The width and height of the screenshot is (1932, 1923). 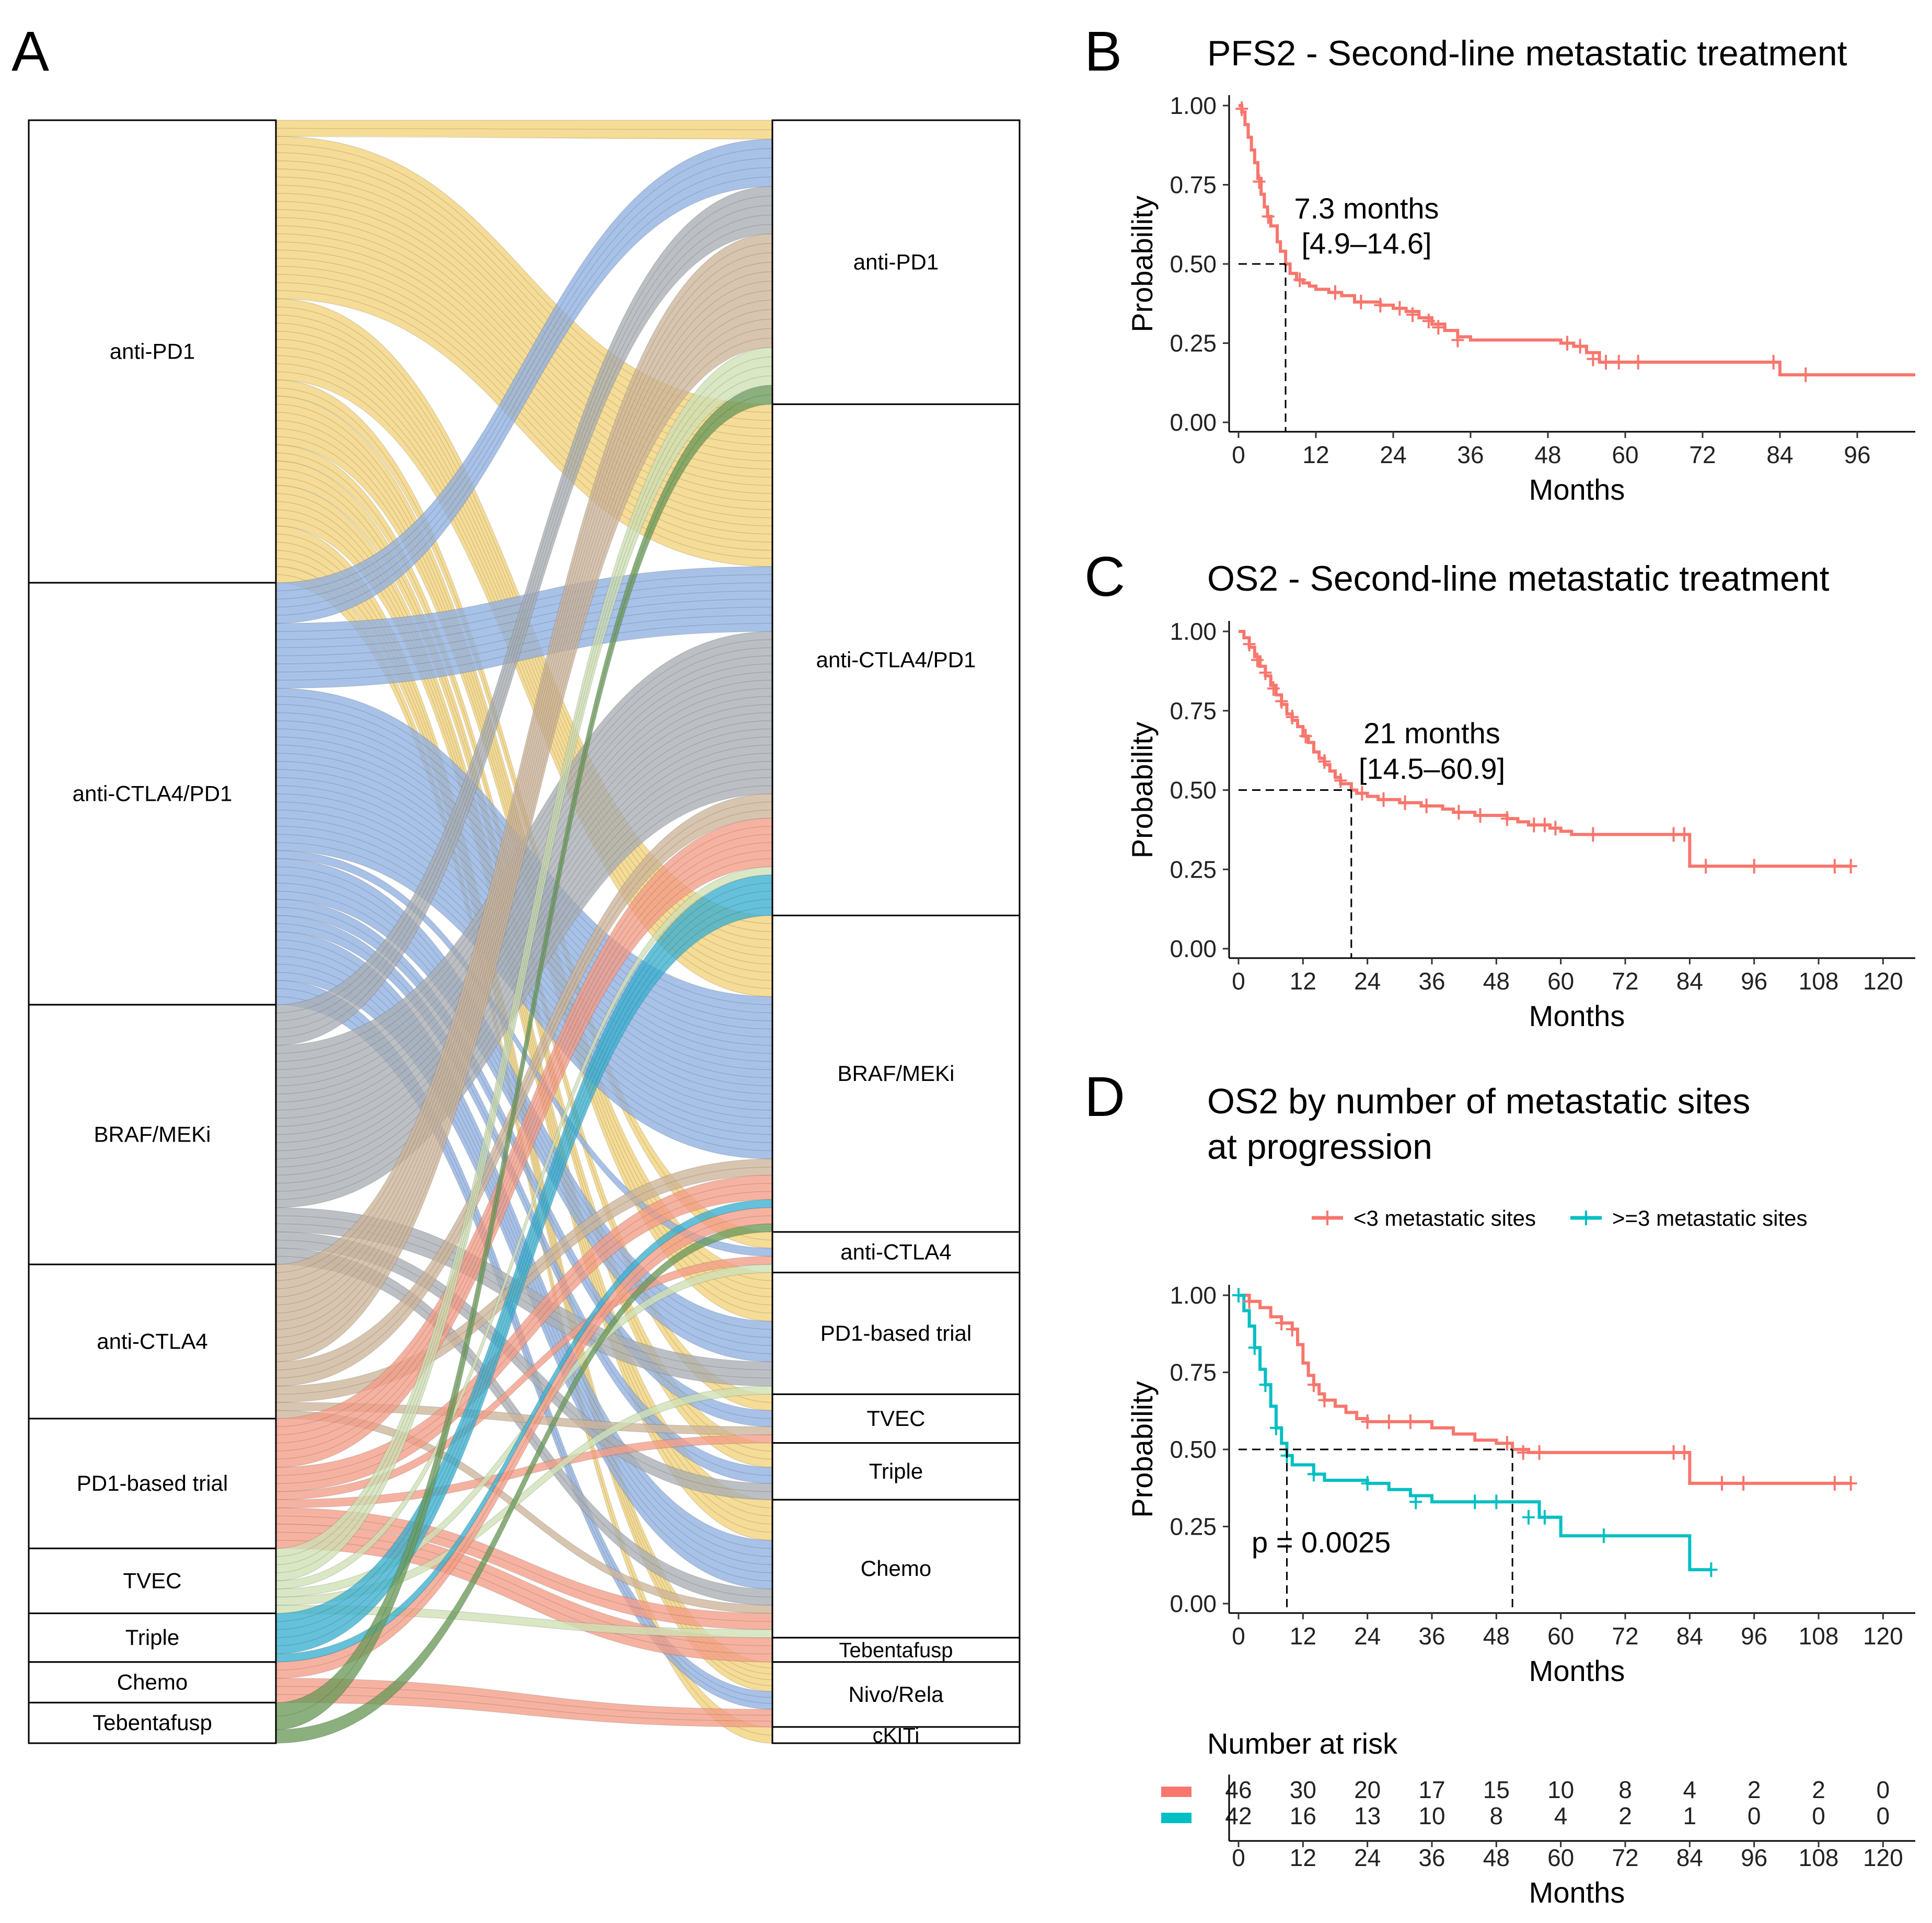 What do you see at coordinates (1625, 1789) in the screenshot?
I see `risk-count: 8` at bounding box center [1625, 1789].